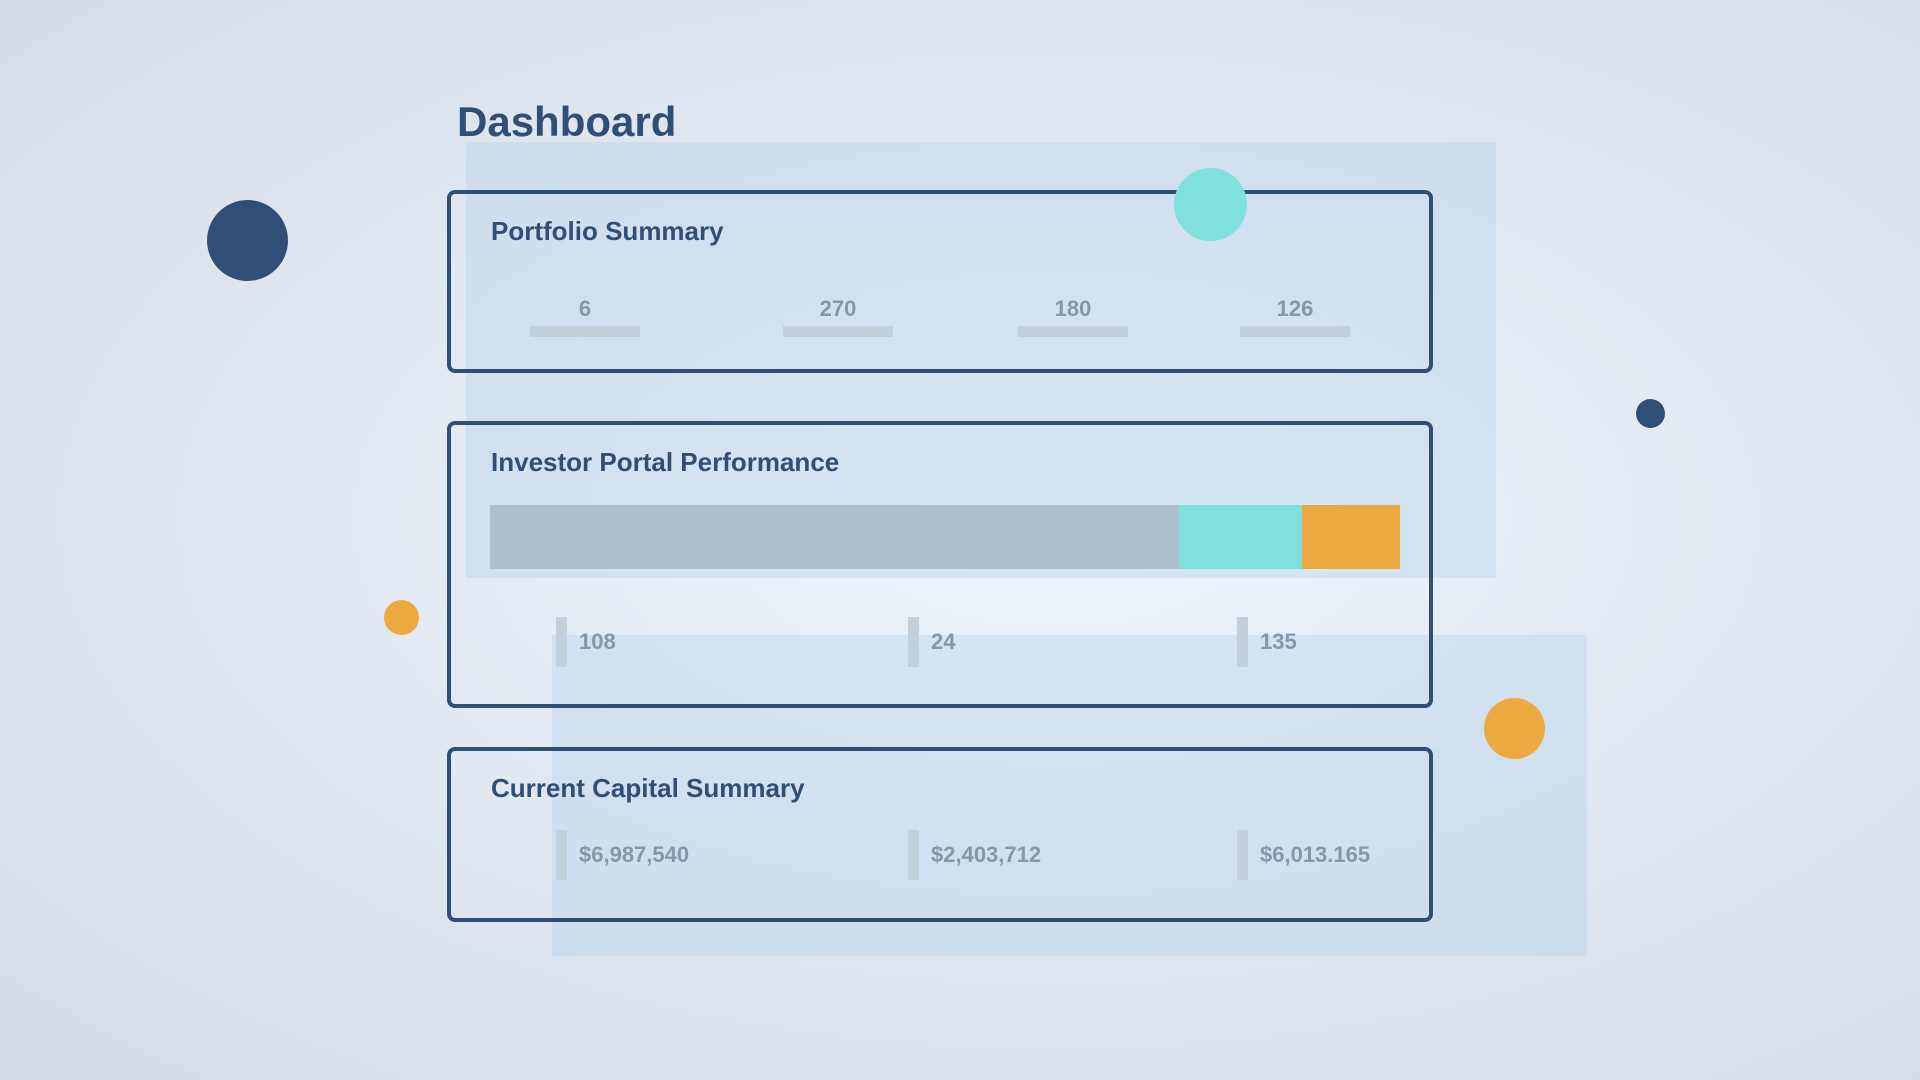 This screenshot has height=1080, width=1920. What do you see at coordinates (940, 281) in the screenshot?
I see `portfolio-summary-card: Portfolio Summary 6 270 180 126` at bounding box center [940, 281].